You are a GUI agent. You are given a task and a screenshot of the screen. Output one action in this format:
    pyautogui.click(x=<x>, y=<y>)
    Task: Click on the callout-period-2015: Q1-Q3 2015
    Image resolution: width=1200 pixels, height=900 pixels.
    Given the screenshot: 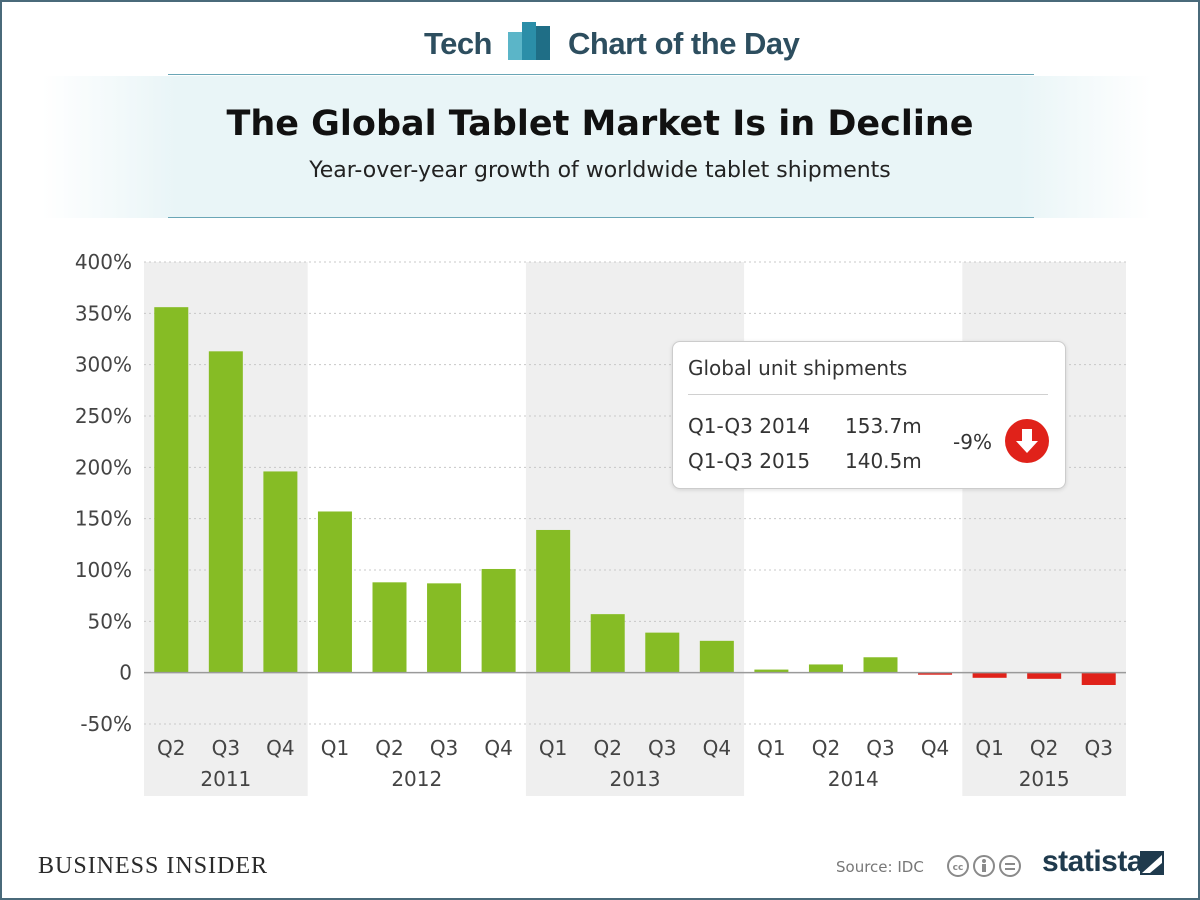 What is the action you would take?
    pyautogui.click(x=749, y=461)
    